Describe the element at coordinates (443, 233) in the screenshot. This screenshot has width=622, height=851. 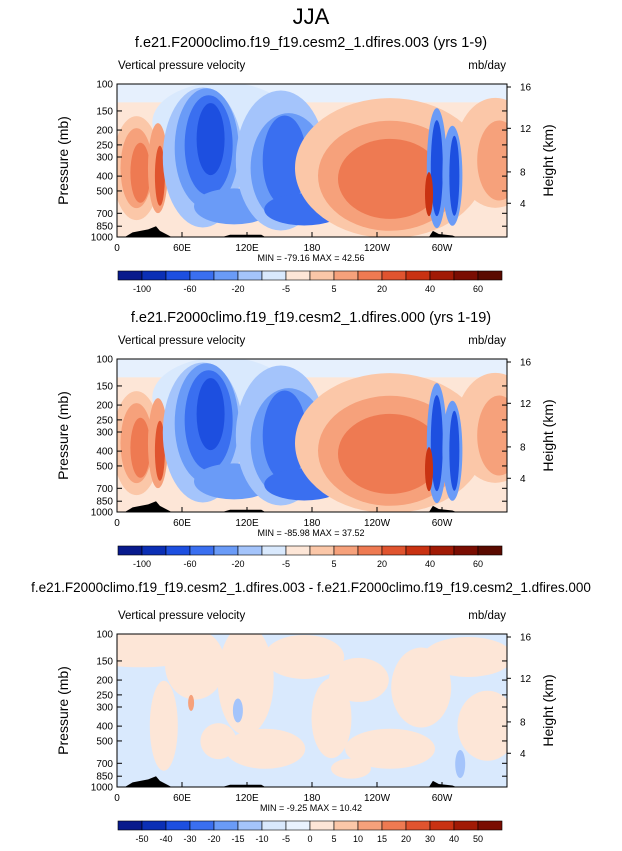
I see `topography-americas` at that location.